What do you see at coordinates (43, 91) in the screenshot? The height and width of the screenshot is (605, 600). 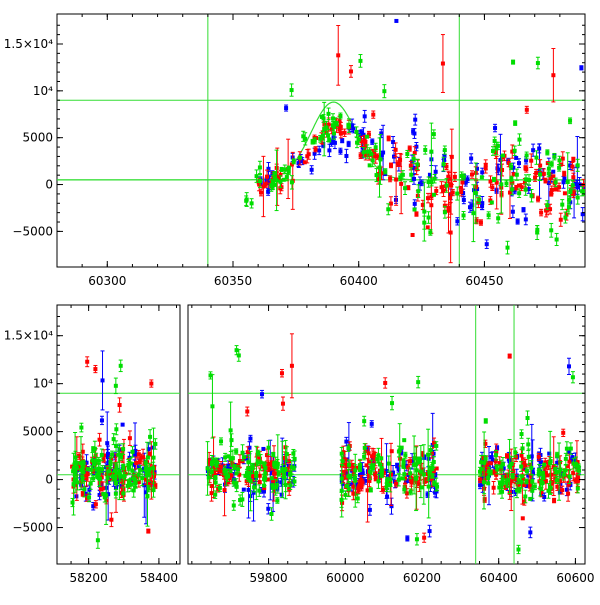 I see `y-tick-label: 10⁴` at bounding box center [43, 91].